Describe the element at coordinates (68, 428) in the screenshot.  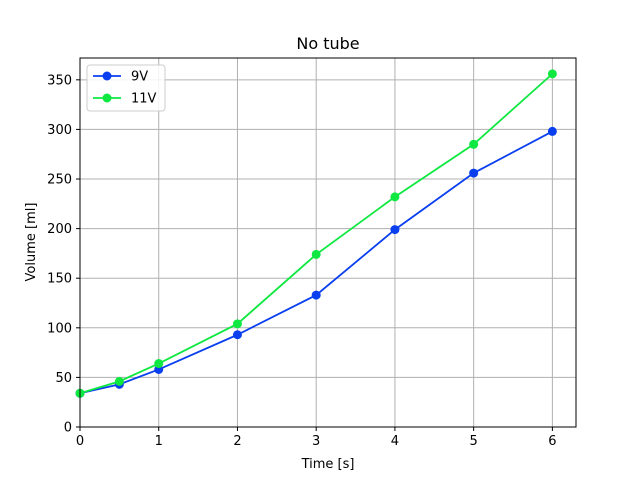
I see `y-tick-label: 0` at that location.